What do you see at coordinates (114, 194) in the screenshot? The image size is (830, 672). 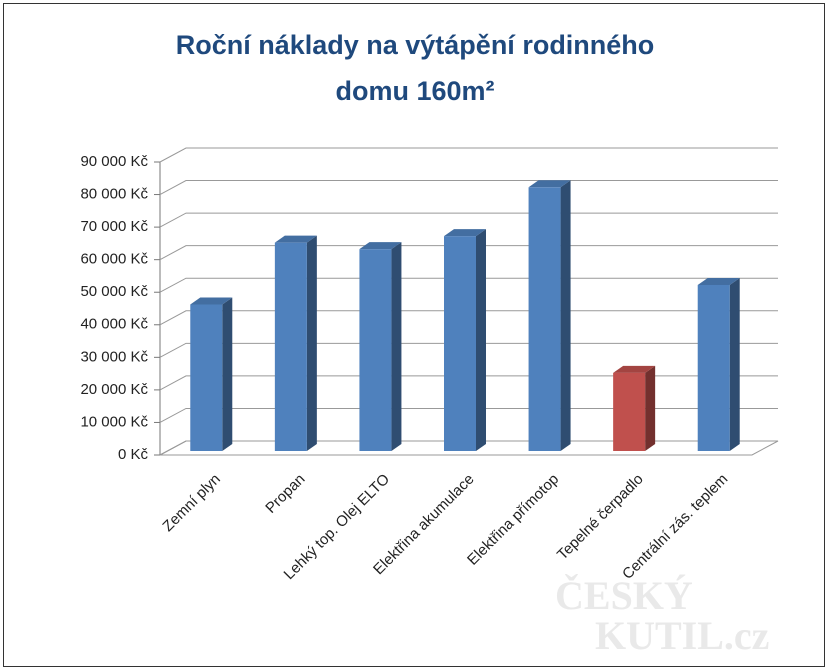 I see `y-tick-label: 80 000 Kč` at bounding box center [114, 194].